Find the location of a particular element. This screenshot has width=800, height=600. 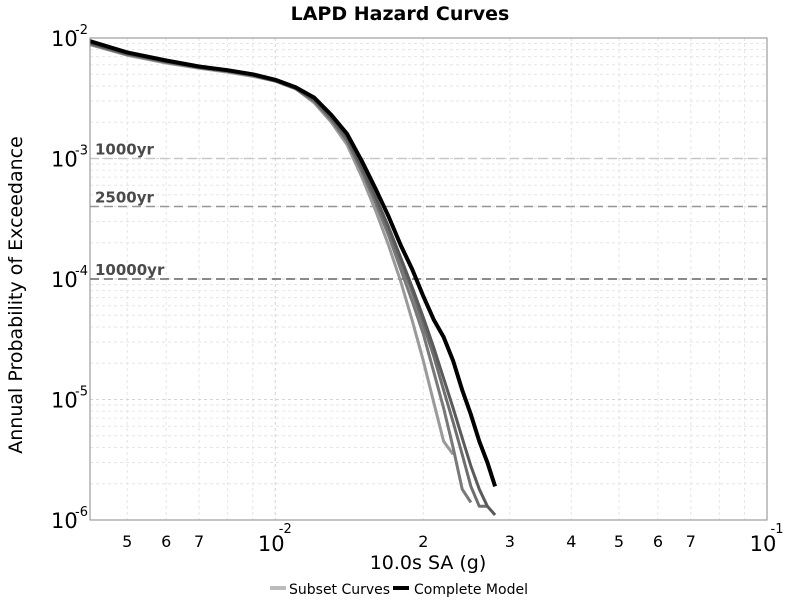

y-major-tick-exponent: -4 is located at coordinates (81, 271).